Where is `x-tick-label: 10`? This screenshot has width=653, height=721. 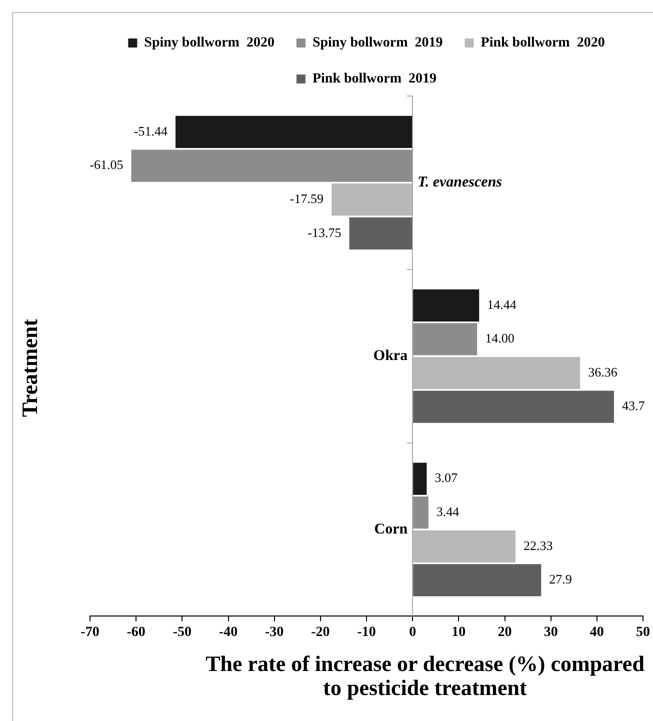 x-tick-label: 10 is located at coordinates (459, 632).